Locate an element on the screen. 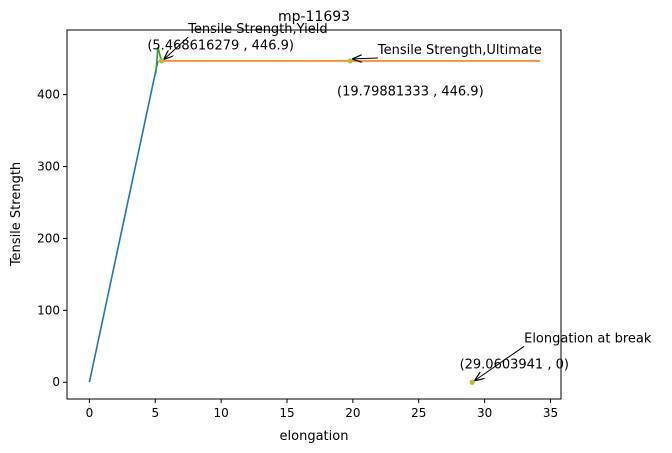  y-tick-label: 0 is located at coordinates (56, 382).